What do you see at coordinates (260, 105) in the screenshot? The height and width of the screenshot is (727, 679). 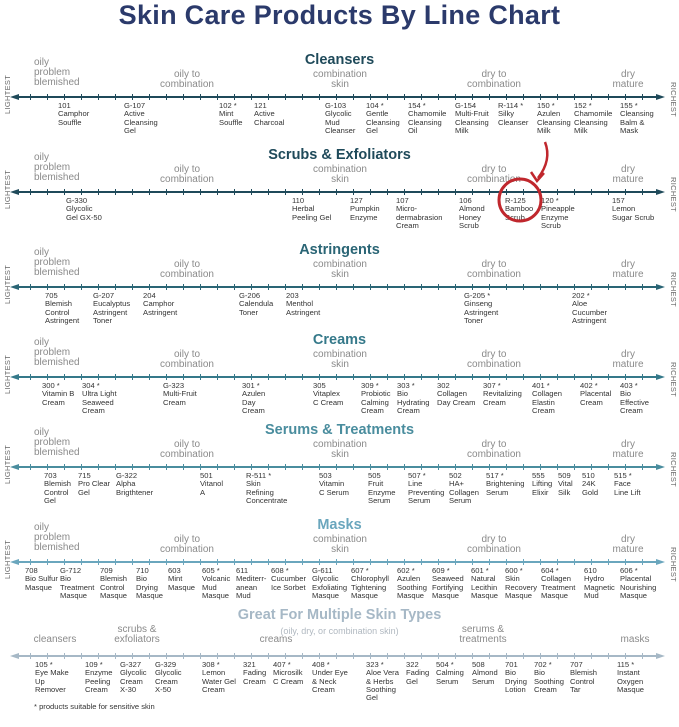 I see `product-code: 121` at bounding box center [260, 105].